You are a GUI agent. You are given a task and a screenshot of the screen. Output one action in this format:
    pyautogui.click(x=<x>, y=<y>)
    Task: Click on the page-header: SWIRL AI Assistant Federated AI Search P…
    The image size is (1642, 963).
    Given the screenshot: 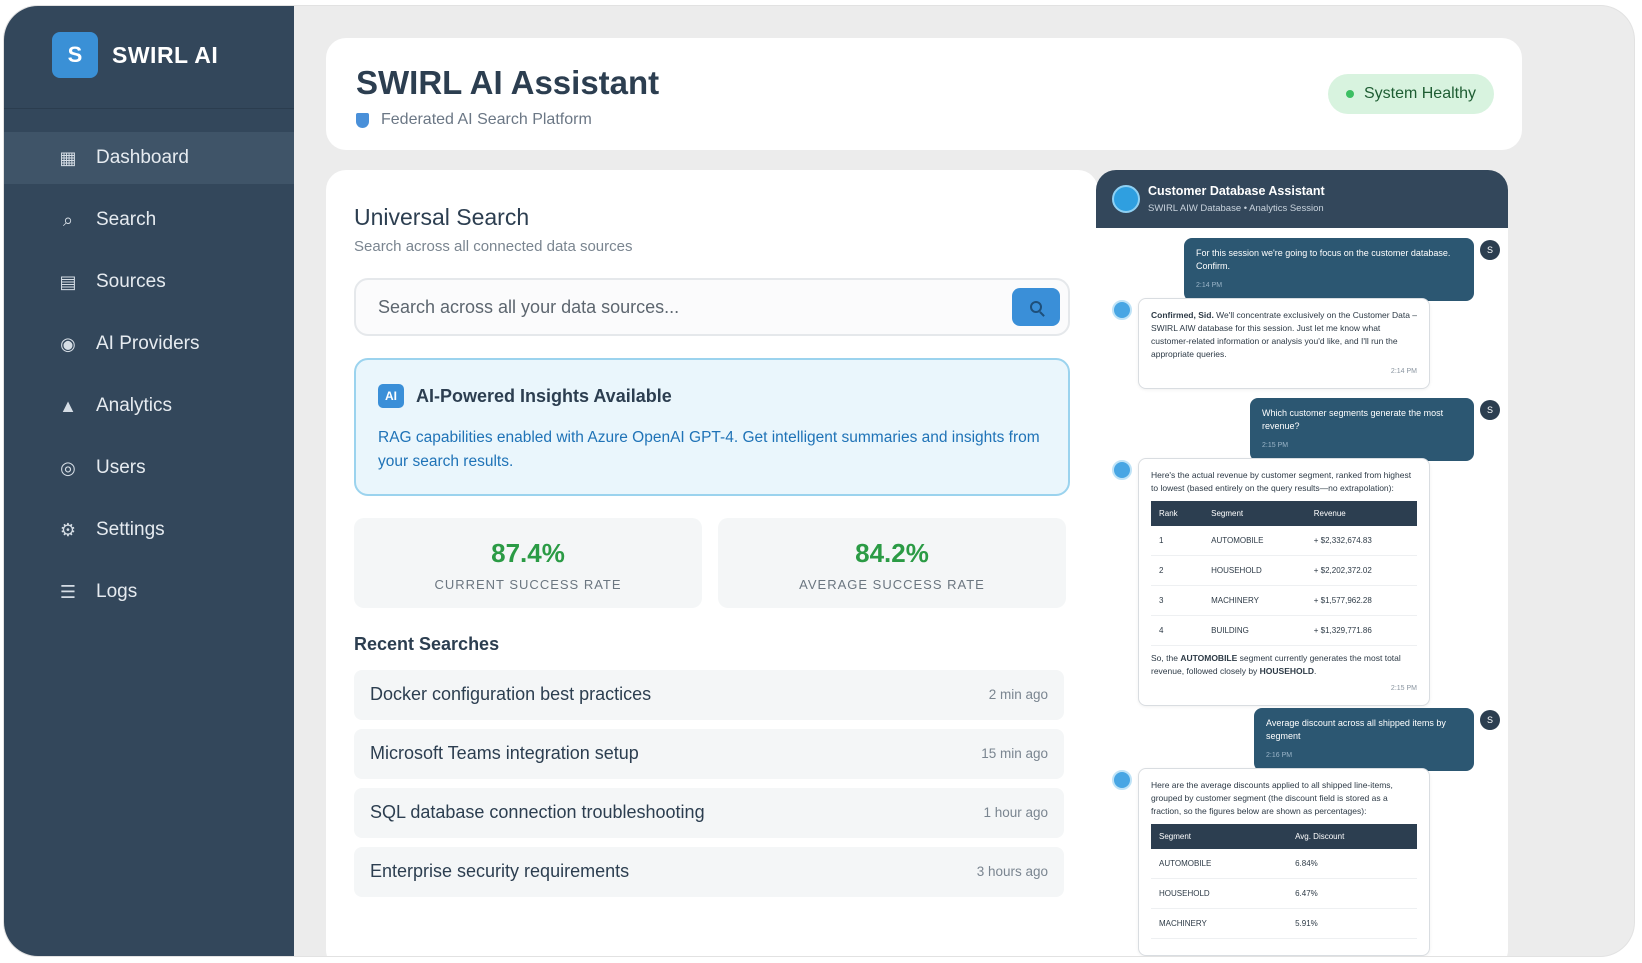 What is the action you would take?
    pyautogui.click(x=924, y=94)
    